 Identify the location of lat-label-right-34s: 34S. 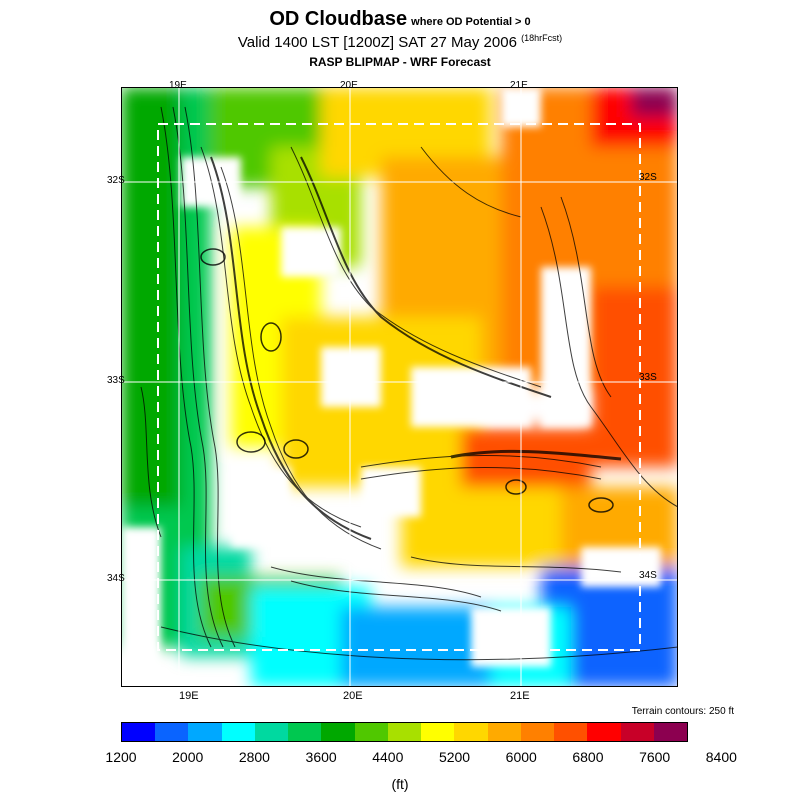
(648, 575).